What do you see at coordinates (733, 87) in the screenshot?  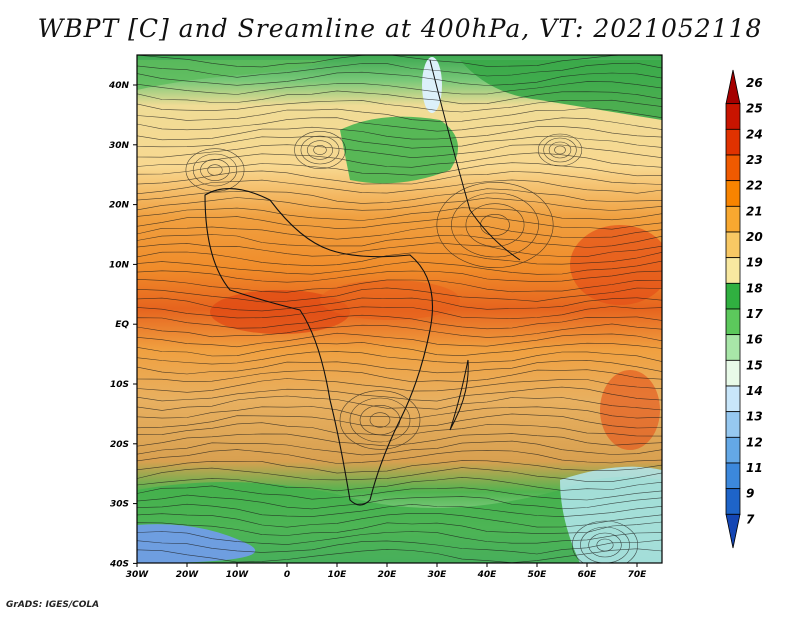 I see `colorbar-top-arrow` at bounding box center [733, 87].